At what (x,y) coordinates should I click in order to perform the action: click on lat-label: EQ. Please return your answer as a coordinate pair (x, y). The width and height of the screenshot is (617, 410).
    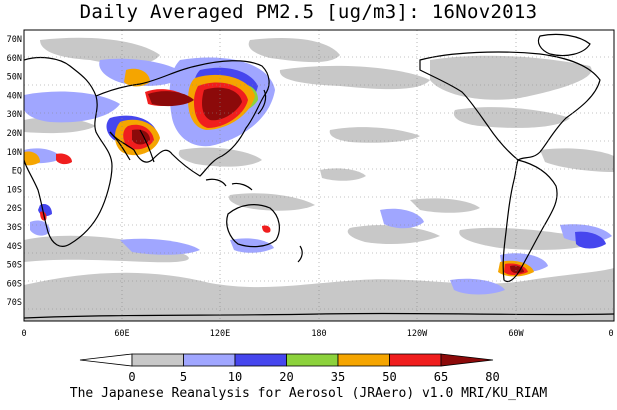
    Looking at the image, I should click on (17, 172).